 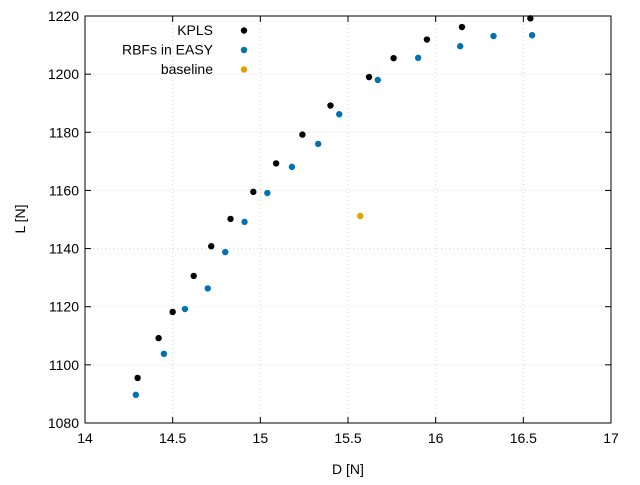 What do you see at coordinates (523, 438) in the screenshot?
I see `x-tick-label: 16.5` at bounding box center [523, 438].